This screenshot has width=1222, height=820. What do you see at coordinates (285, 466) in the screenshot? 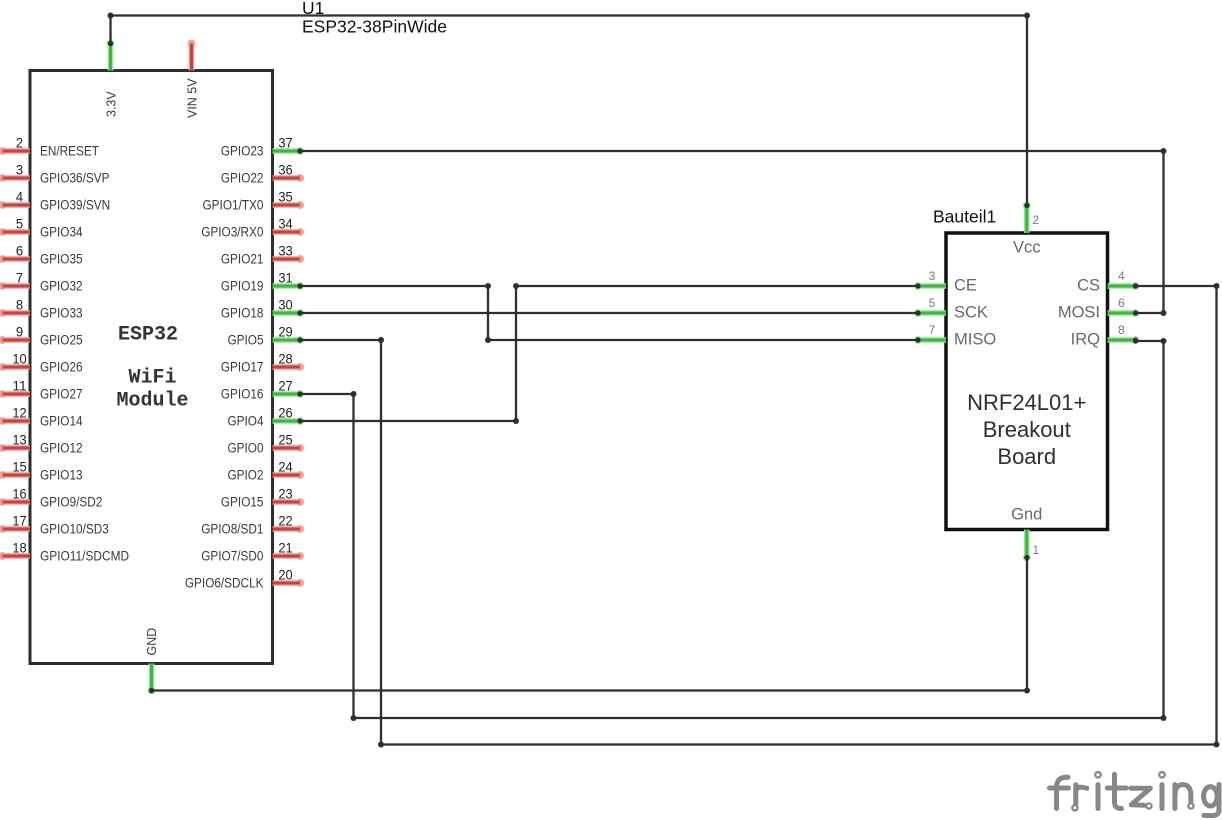
I see `svg-text: 24` at bounding box center [285, 466].